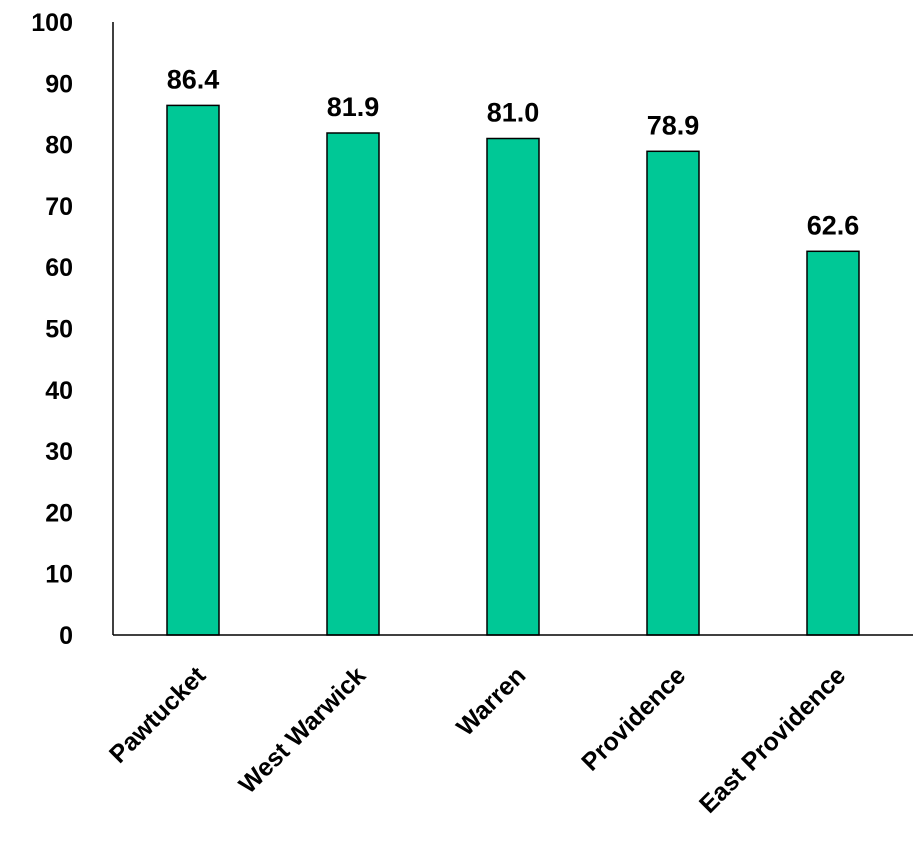  Describe the element at coordinates (193, 79) in the screenshot. I see `data-label: 86.4` at that location.